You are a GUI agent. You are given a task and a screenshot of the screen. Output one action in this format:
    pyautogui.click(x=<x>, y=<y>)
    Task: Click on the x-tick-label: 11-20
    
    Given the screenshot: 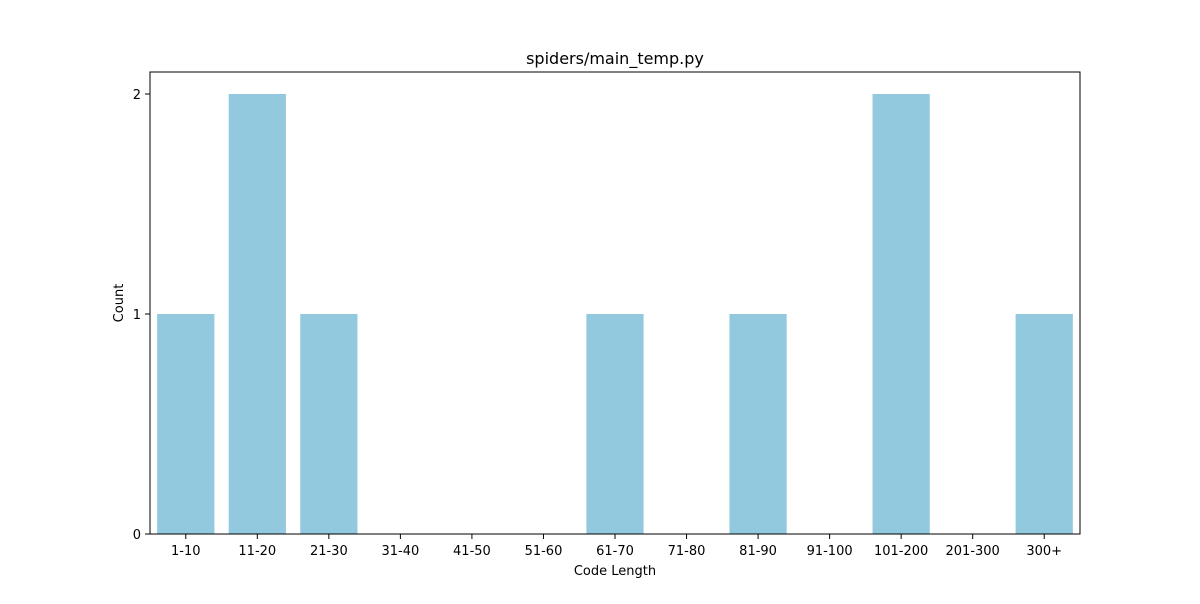 What is the action you would take?
    pyautogui.click(x=257, y=551)
    